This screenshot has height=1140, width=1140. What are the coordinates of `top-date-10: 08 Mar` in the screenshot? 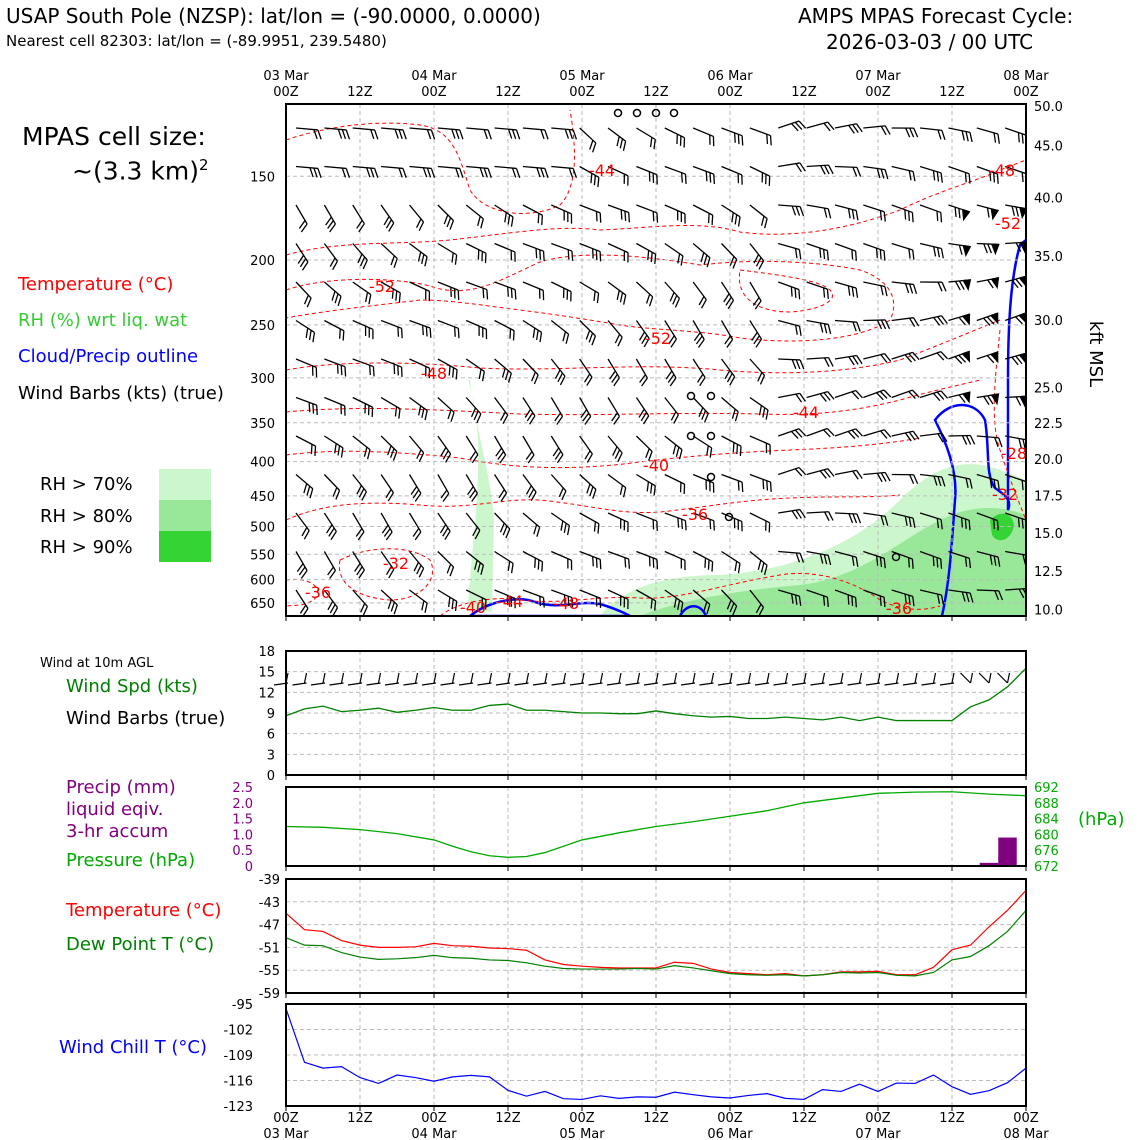 It's located at (1026, 76).